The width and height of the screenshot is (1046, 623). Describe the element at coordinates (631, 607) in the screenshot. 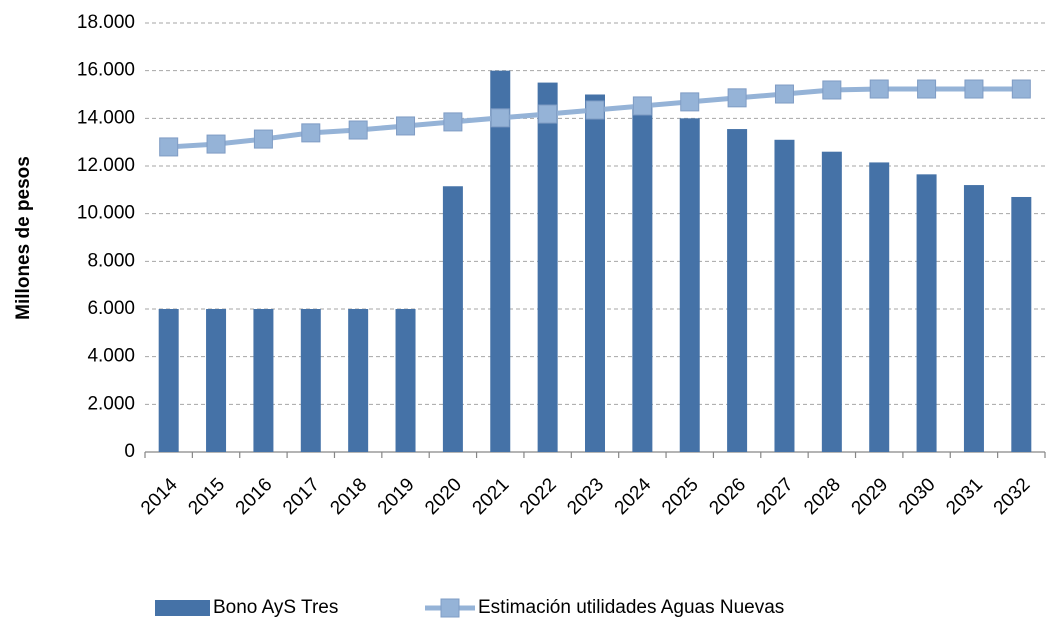

I see `legend-label: Estimación utilidades Aguas Nuevas` at that location.